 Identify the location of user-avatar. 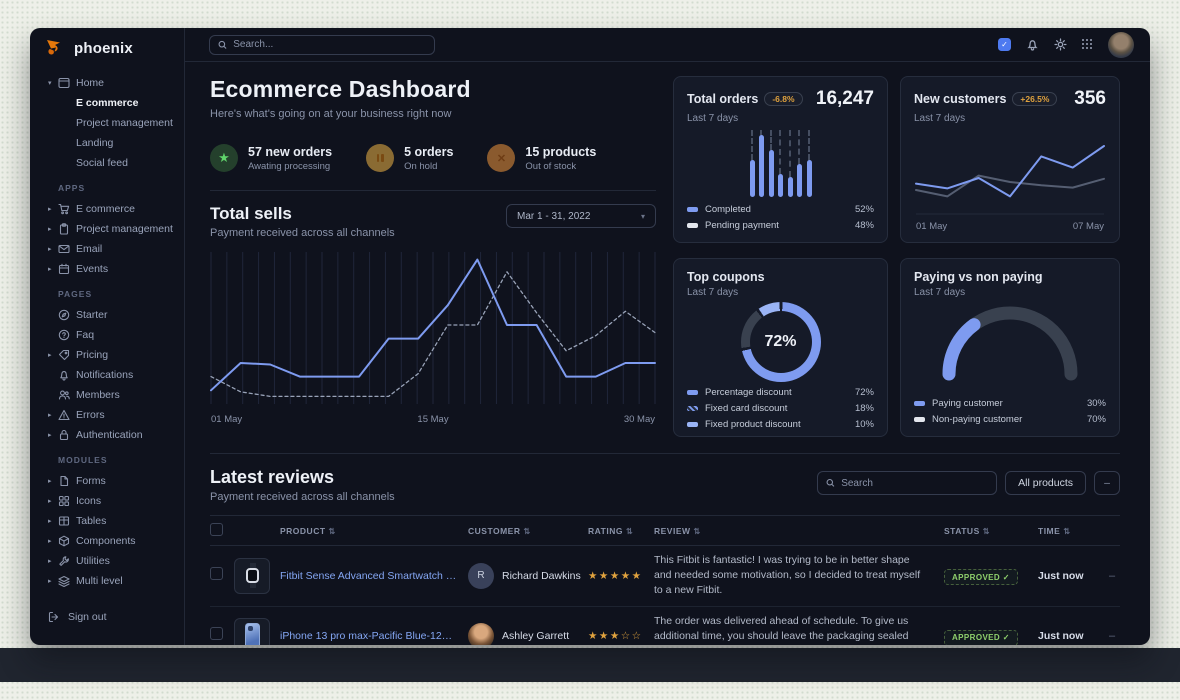
(1121, 44).